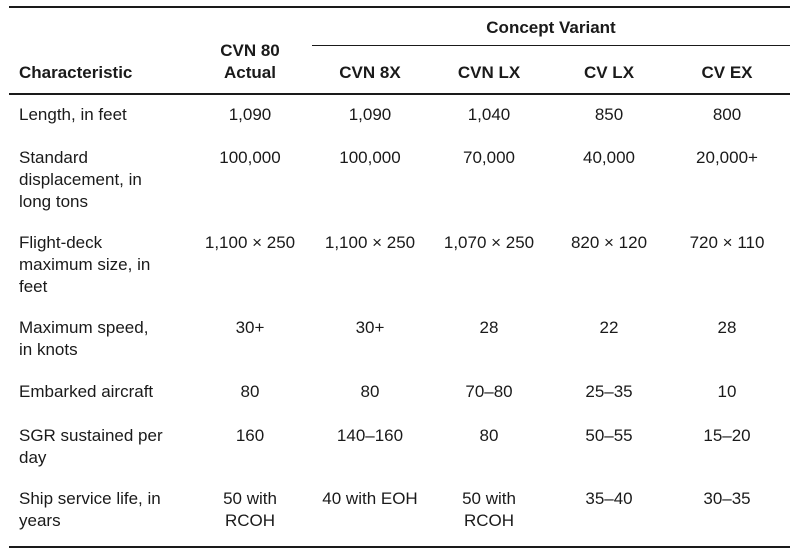 This screenshot has width=800, height=554. I want to click on concept-variant-span-rule, so click(551, 45).